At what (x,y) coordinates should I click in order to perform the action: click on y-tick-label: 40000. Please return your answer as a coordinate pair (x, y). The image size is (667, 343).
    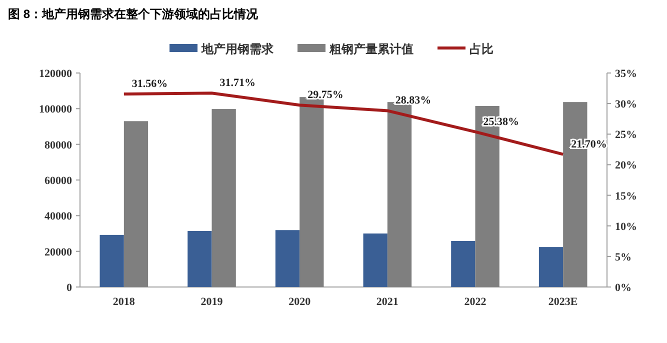
    Looking at the image, I should click on (58, 216).